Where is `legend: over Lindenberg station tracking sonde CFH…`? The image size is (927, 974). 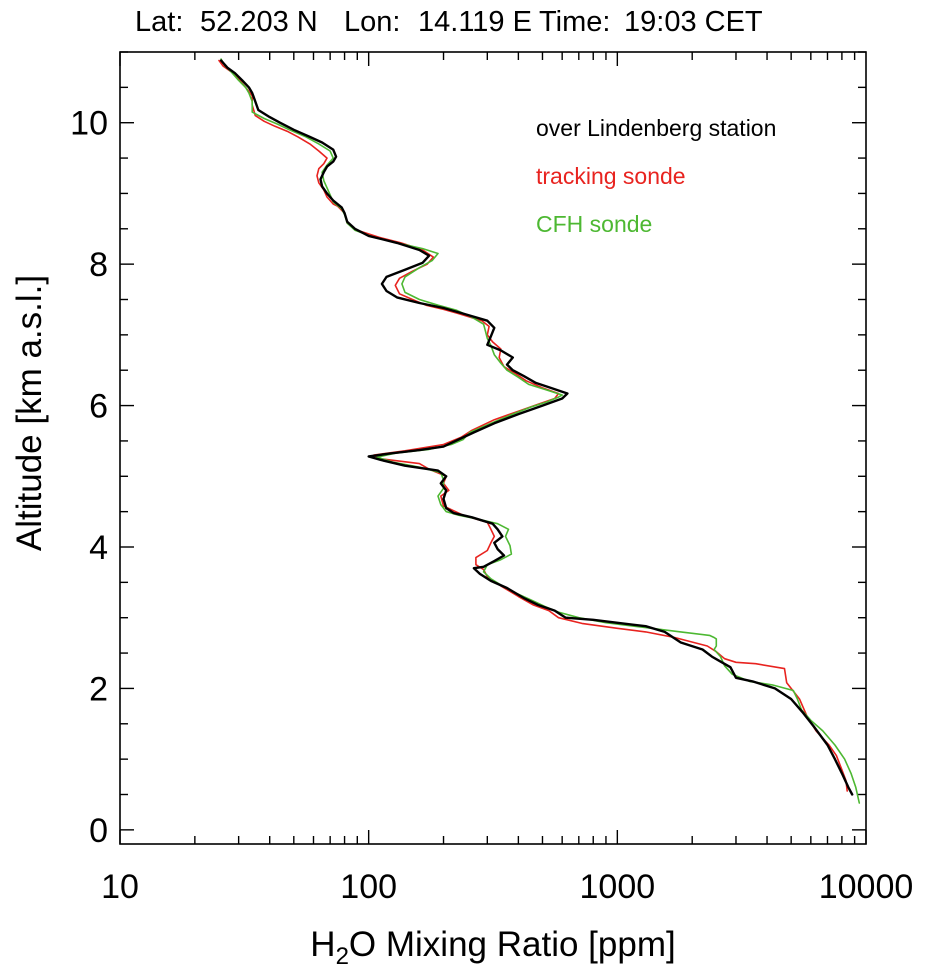
legend: over Lindenberg station tracking sonde CFH… is located at coordinates (656, 176).